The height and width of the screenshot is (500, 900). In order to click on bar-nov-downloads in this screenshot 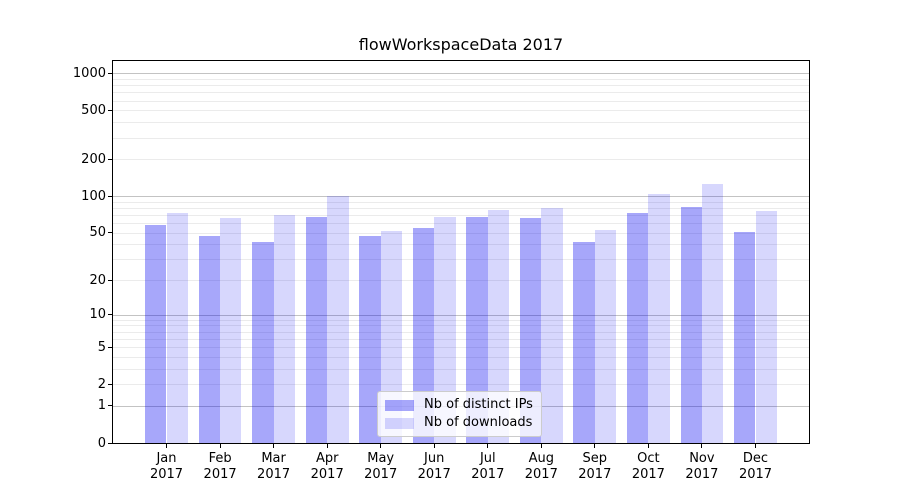, I will do `click(712, 313)`.